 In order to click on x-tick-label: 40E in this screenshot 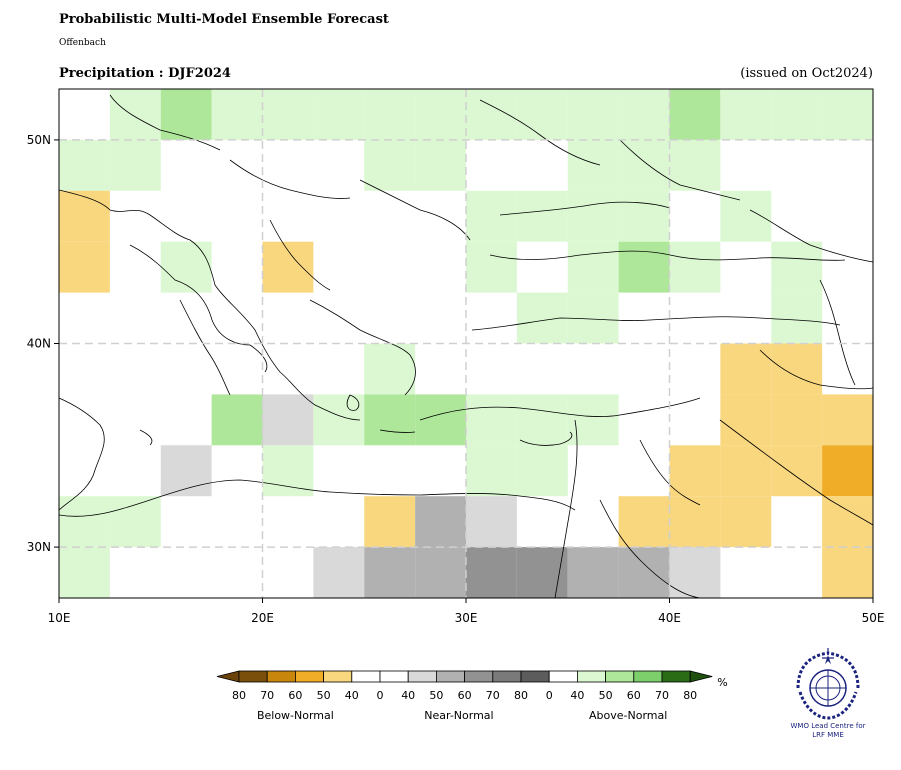, I will do `click(669, 618)`.